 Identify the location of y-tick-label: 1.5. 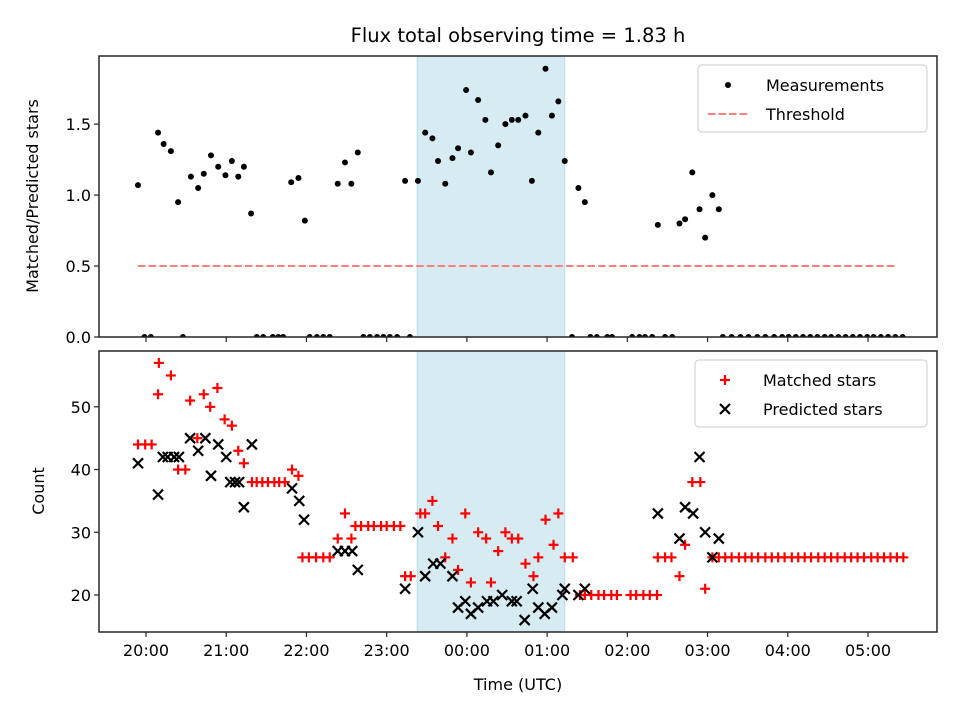
(78, 124).